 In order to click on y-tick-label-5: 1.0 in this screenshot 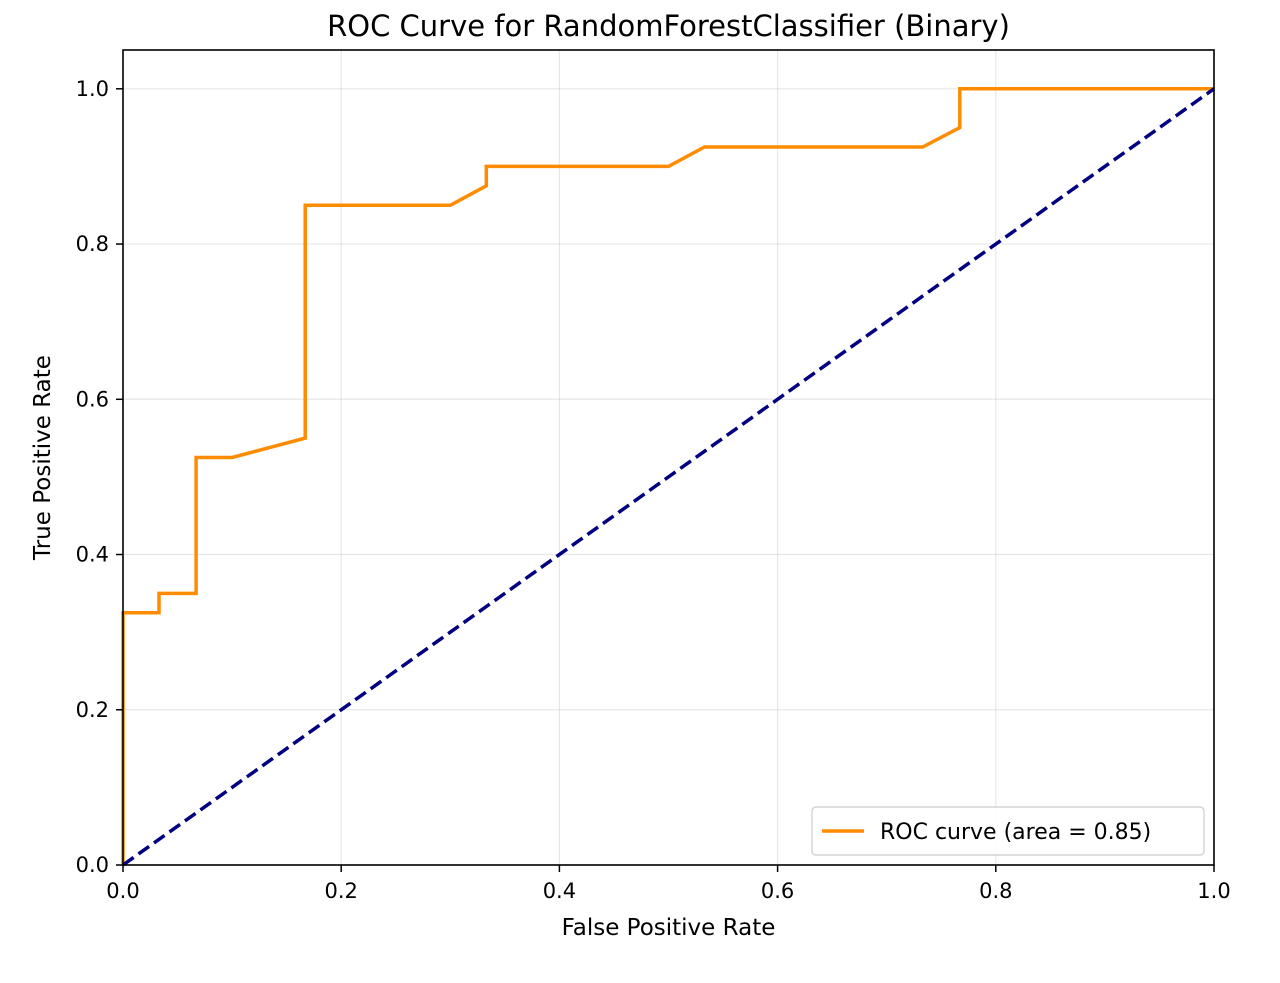, I will do `click(92, 89)`.